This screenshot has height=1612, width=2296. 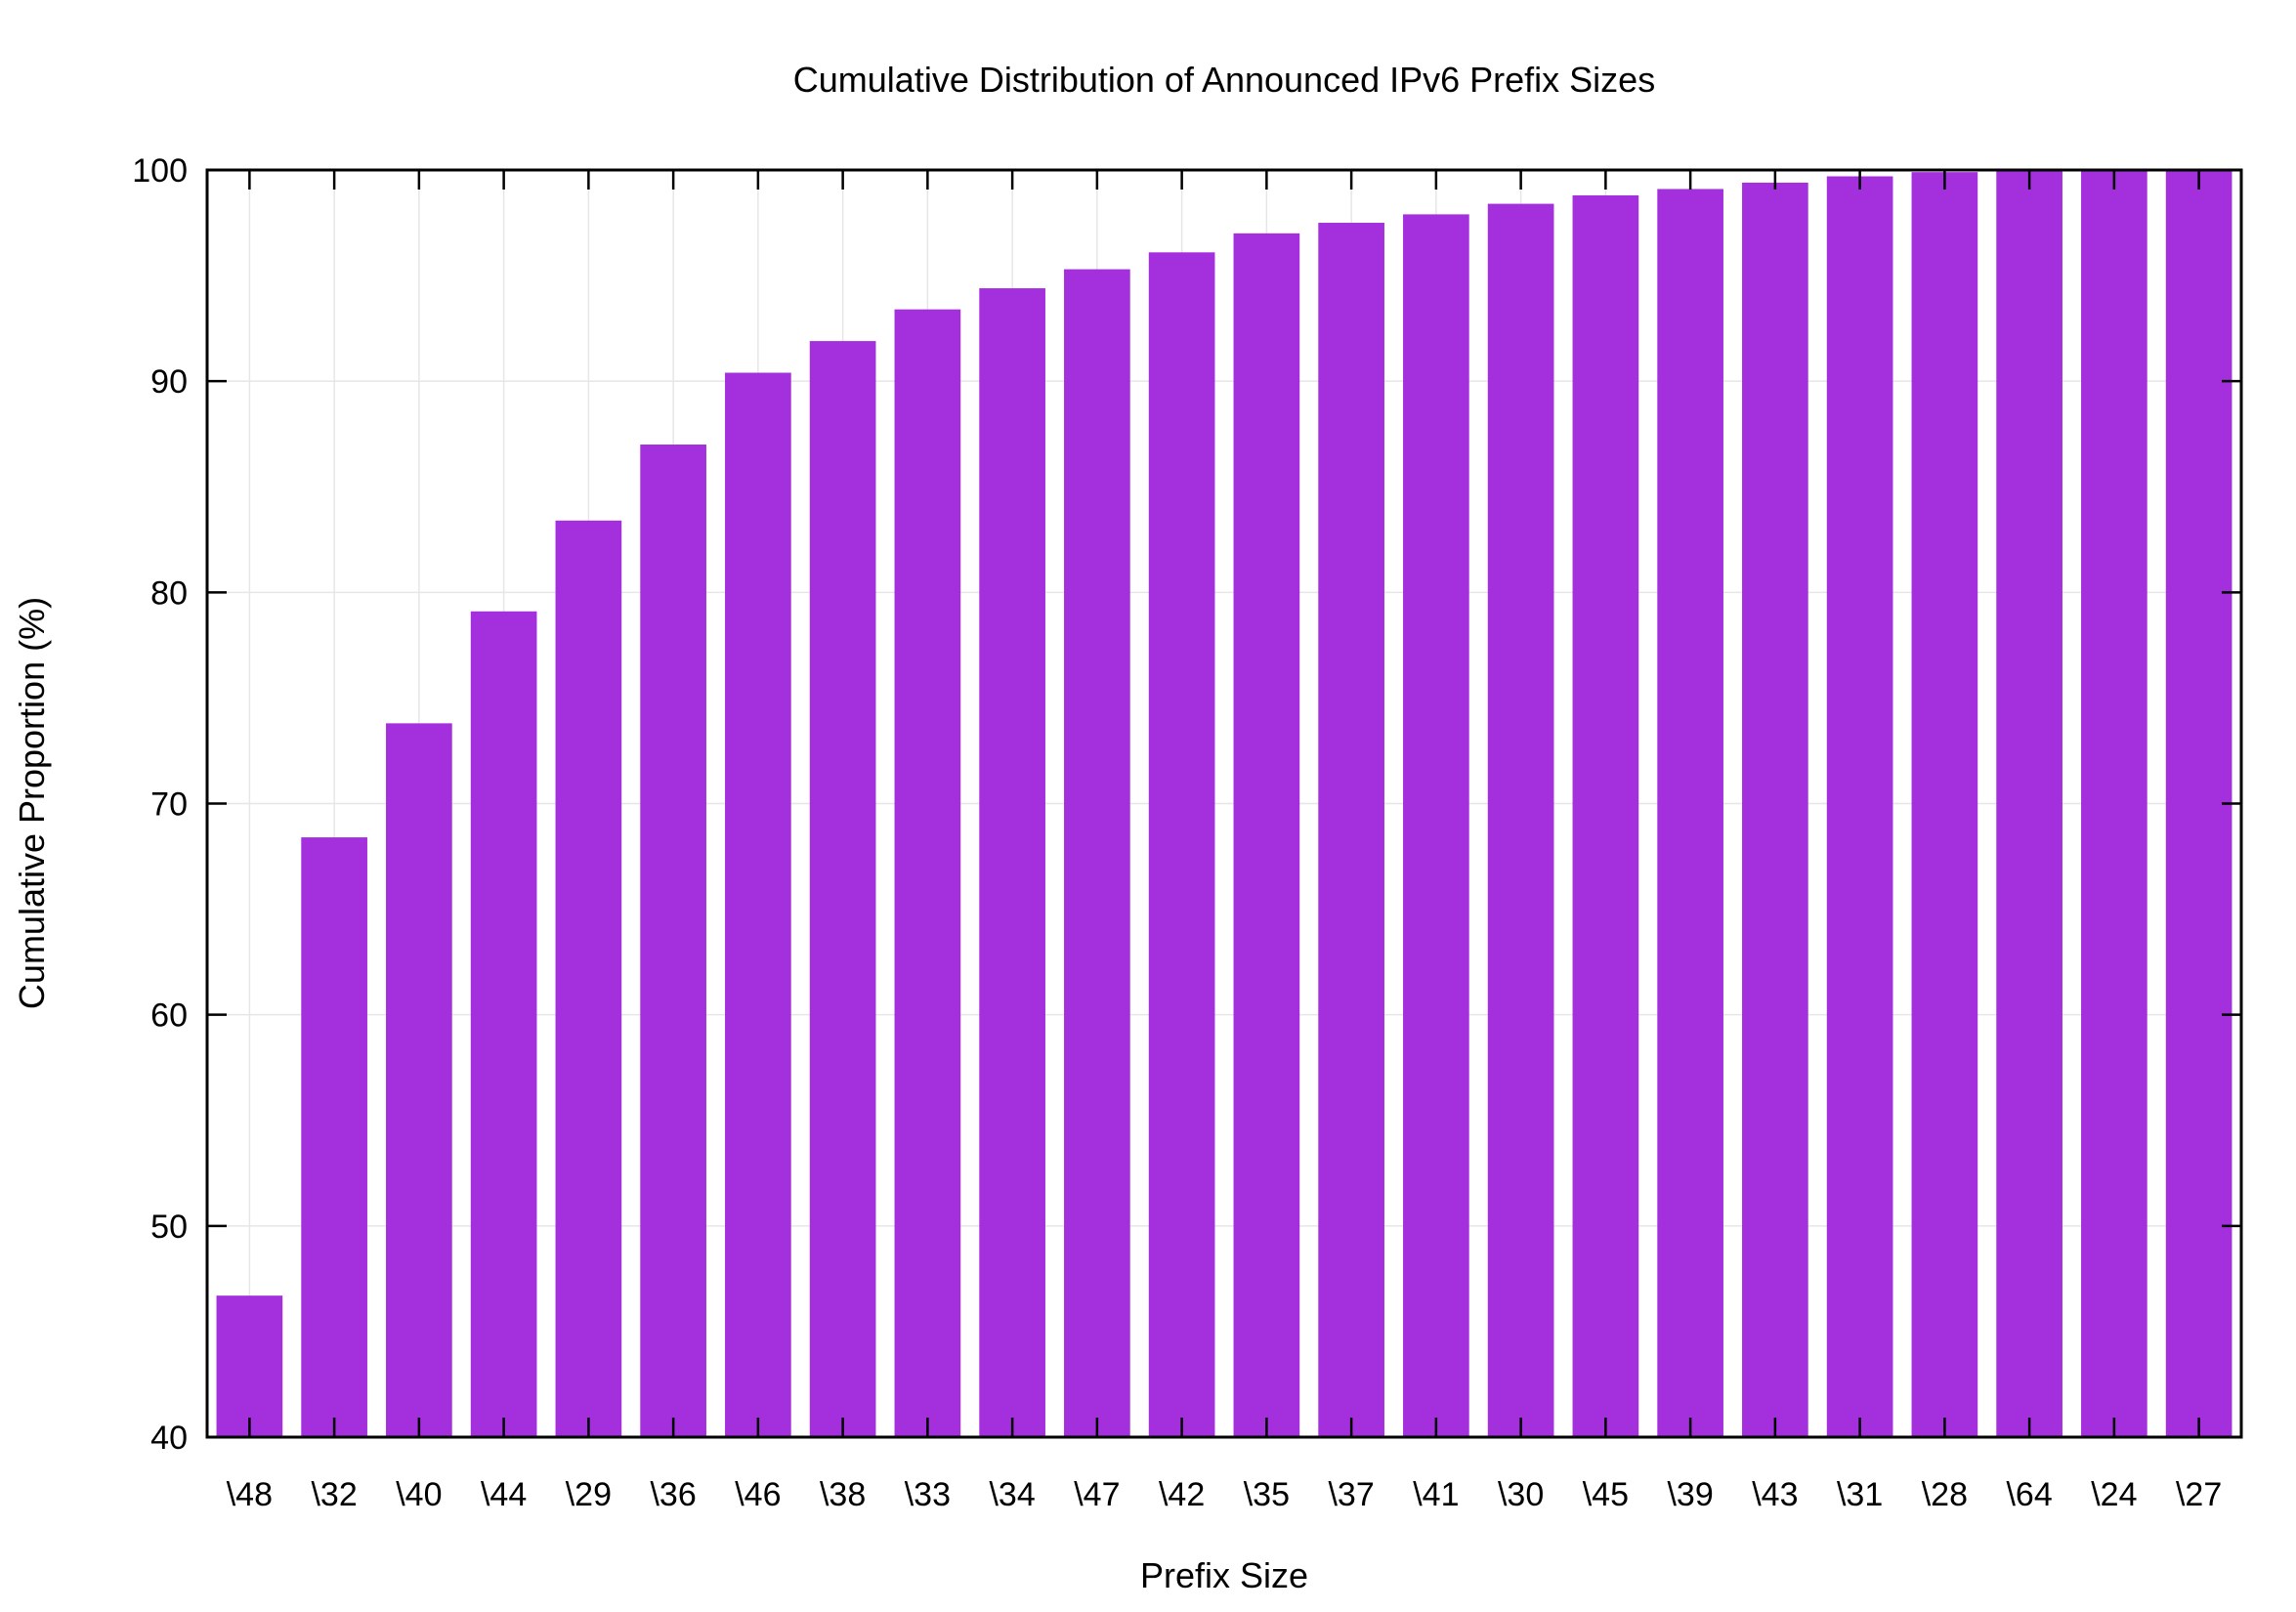 What do you see at coordinates (1945, 1494) in the screenshot?
I see `x-tick-label: \28` at bounding box center [1945, 1494].